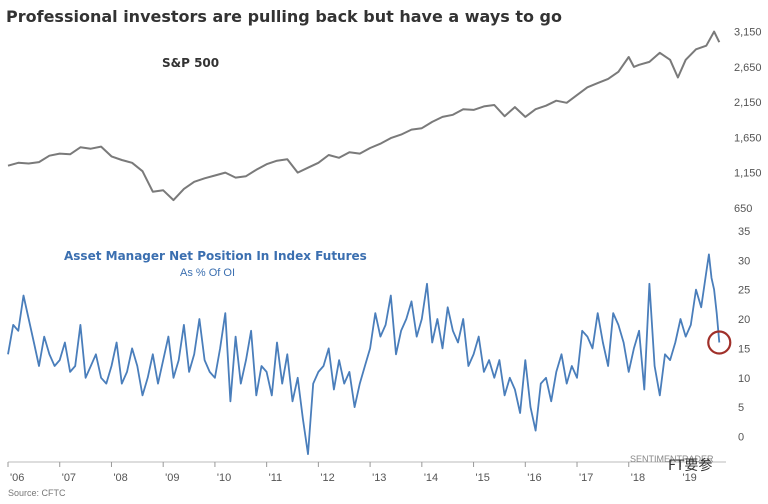 The width and height of the screenshot is (768, 504). I want to click on am-y-tick-label: 5, so click(741, 408).